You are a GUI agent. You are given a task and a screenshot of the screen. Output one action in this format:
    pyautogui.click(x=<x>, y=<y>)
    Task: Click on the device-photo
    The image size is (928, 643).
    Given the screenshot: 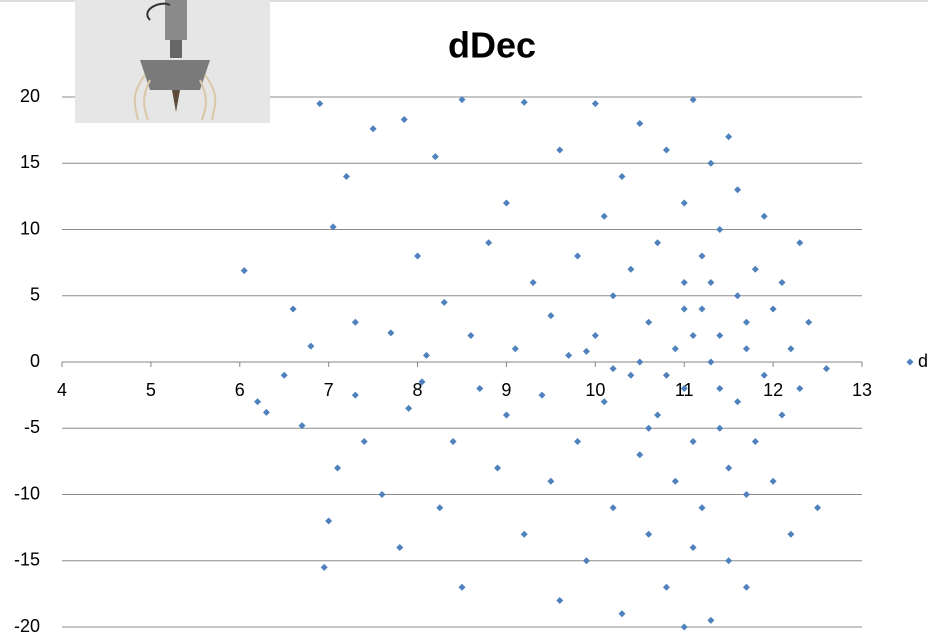 What is the action you would take?
    pyautogui.click(x=172, y=61)
    